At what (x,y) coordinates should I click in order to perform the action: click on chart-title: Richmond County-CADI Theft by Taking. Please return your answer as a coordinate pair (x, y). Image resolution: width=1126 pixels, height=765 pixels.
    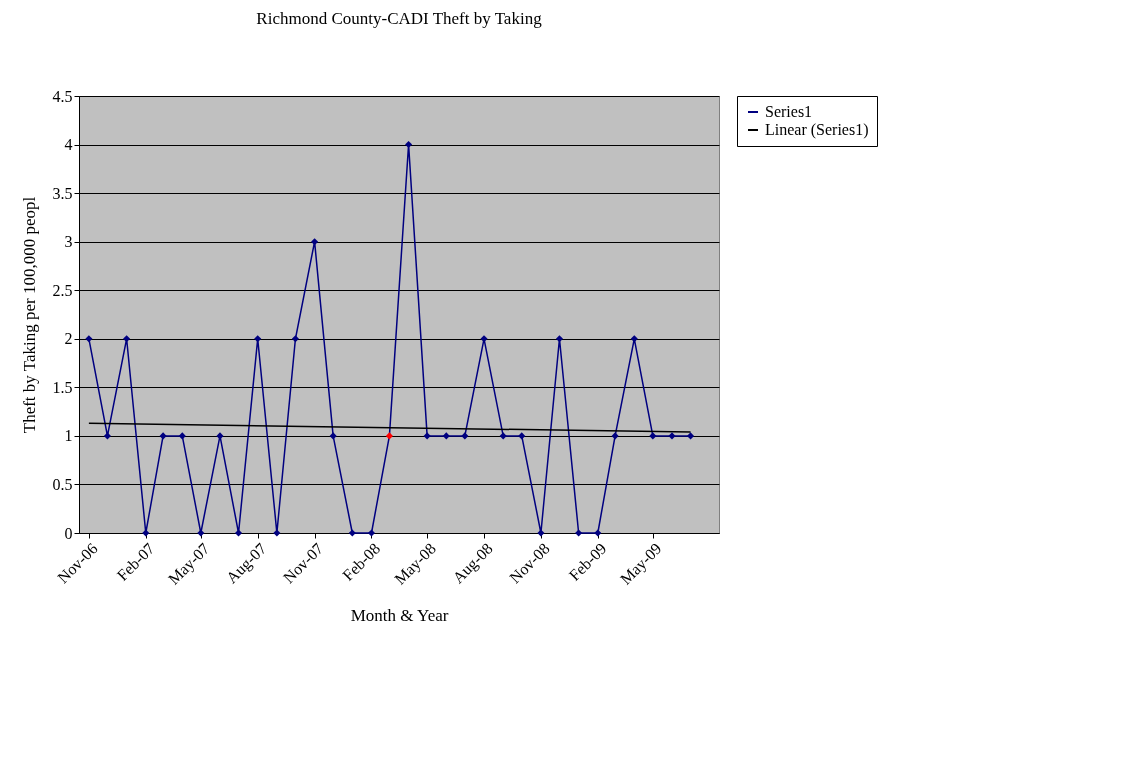
    Looking at the image, I should click on (399, 18).